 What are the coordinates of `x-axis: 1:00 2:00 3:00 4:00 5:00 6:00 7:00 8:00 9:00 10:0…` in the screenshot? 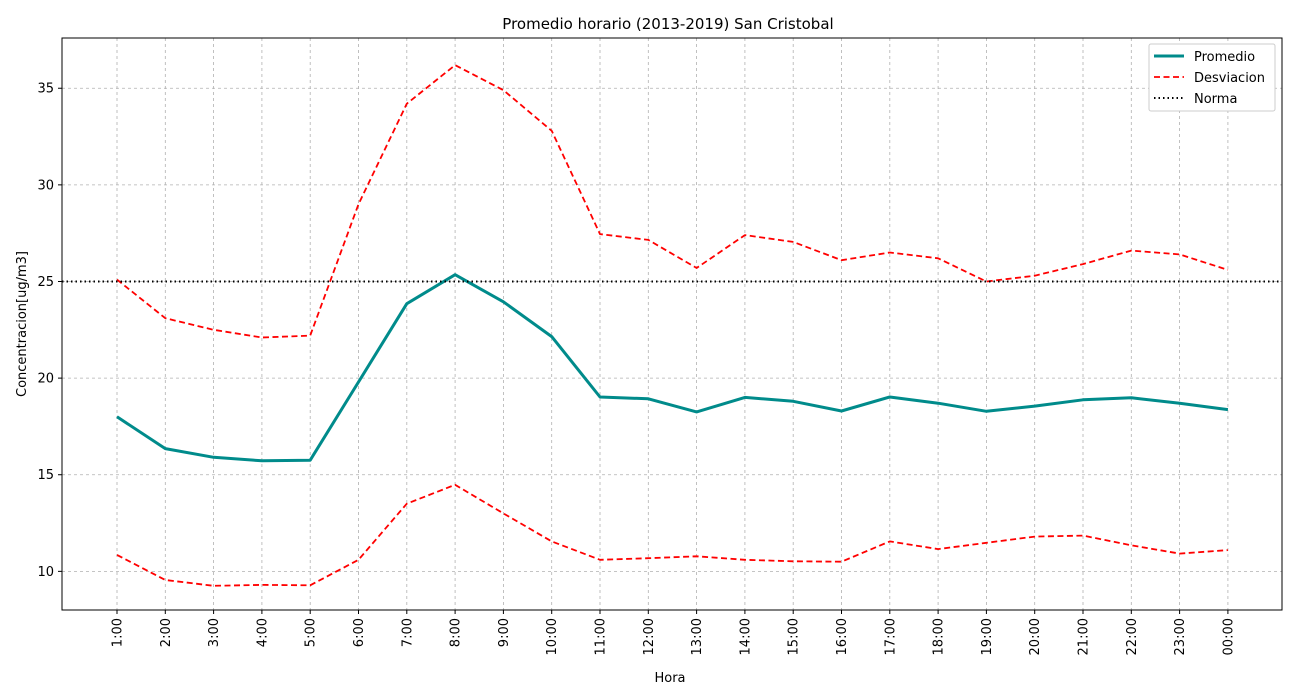 It's located at (673, 632).